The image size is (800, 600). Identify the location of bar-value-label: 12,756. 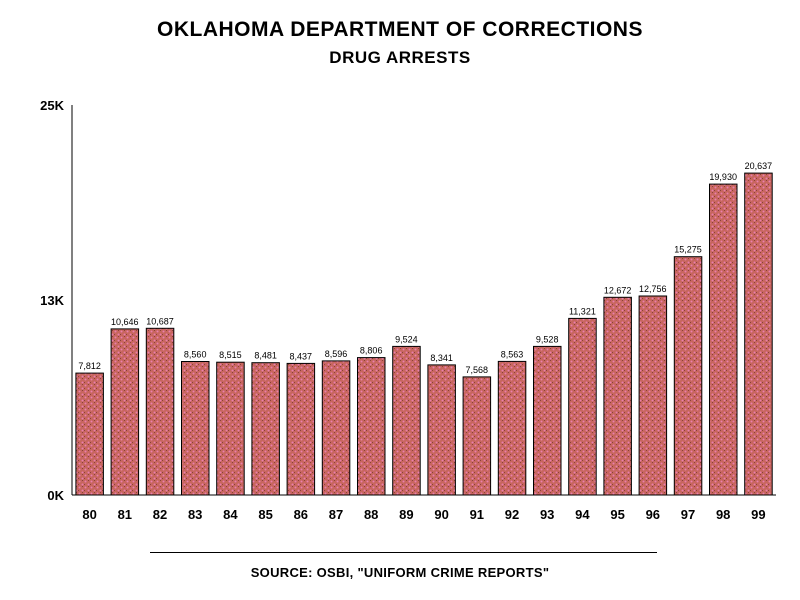
(653, 289).